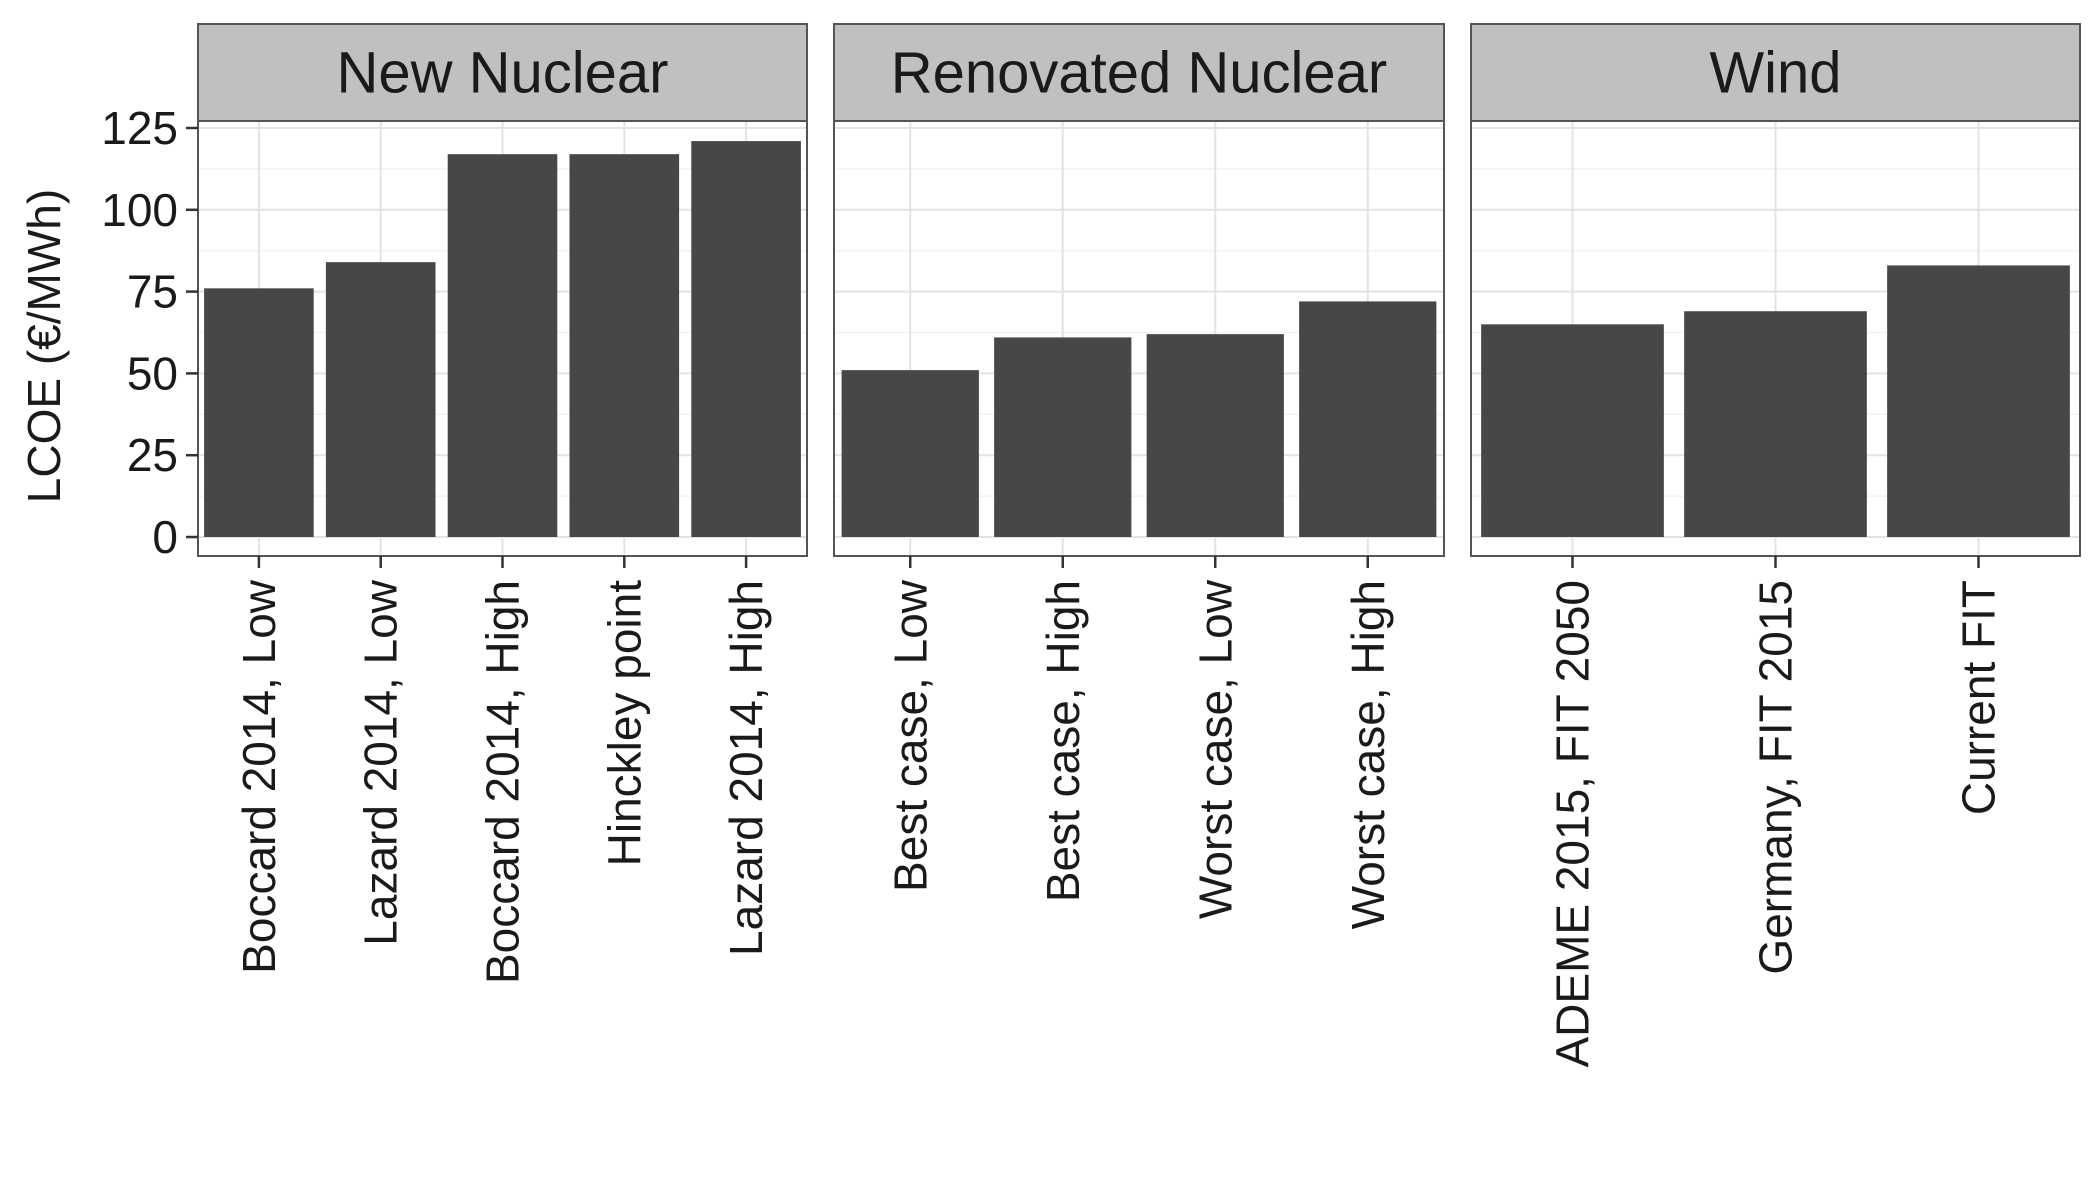 This screenshot has width=2100, height=1200. I want to click on y-tick-label: 25, so click(152, 455).